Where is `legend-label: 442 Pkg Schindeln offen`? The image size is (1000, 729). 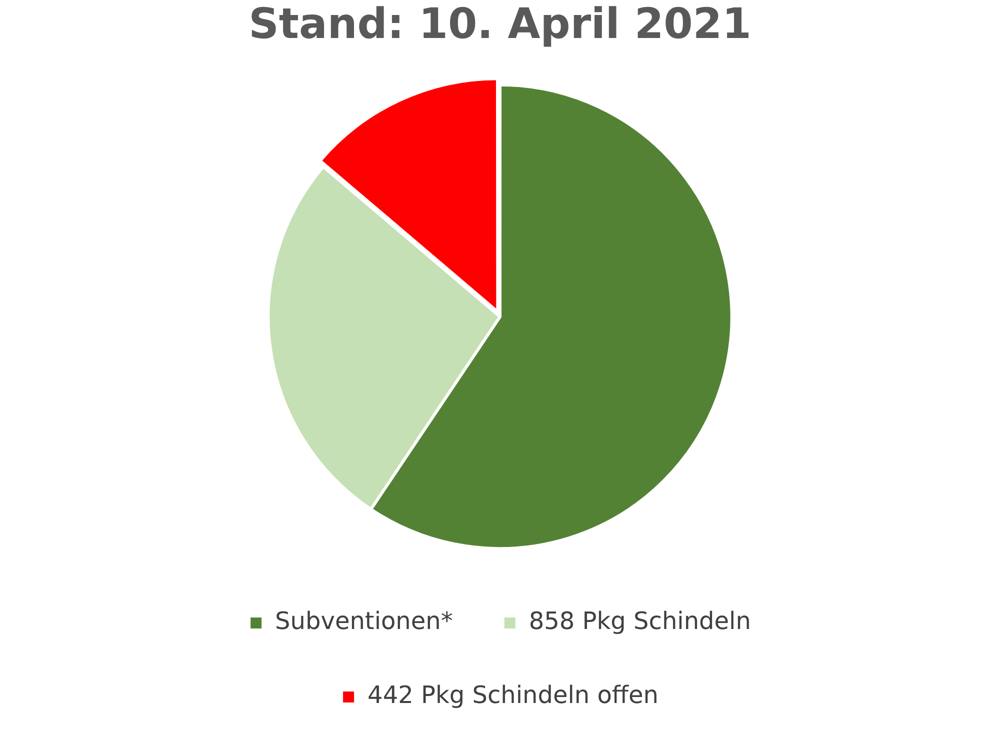 legend-label: 442 Pkg Schindeln offen is located at coordinates (513, 695).